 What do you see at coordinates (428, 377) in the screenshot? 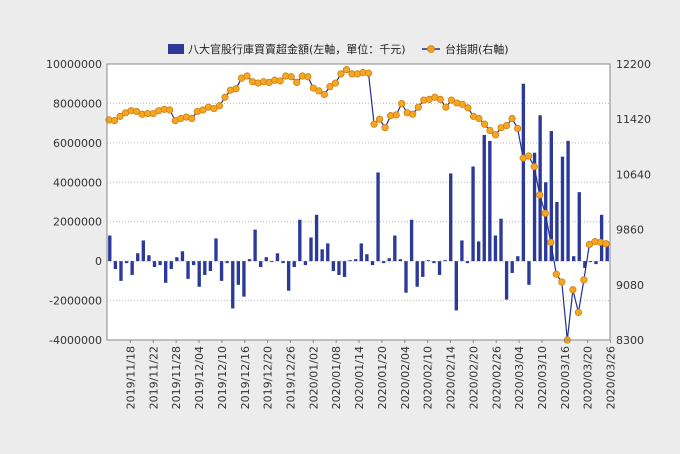
I see `x-tick-label: 2020/02/10` at bounding box center [428, 377].